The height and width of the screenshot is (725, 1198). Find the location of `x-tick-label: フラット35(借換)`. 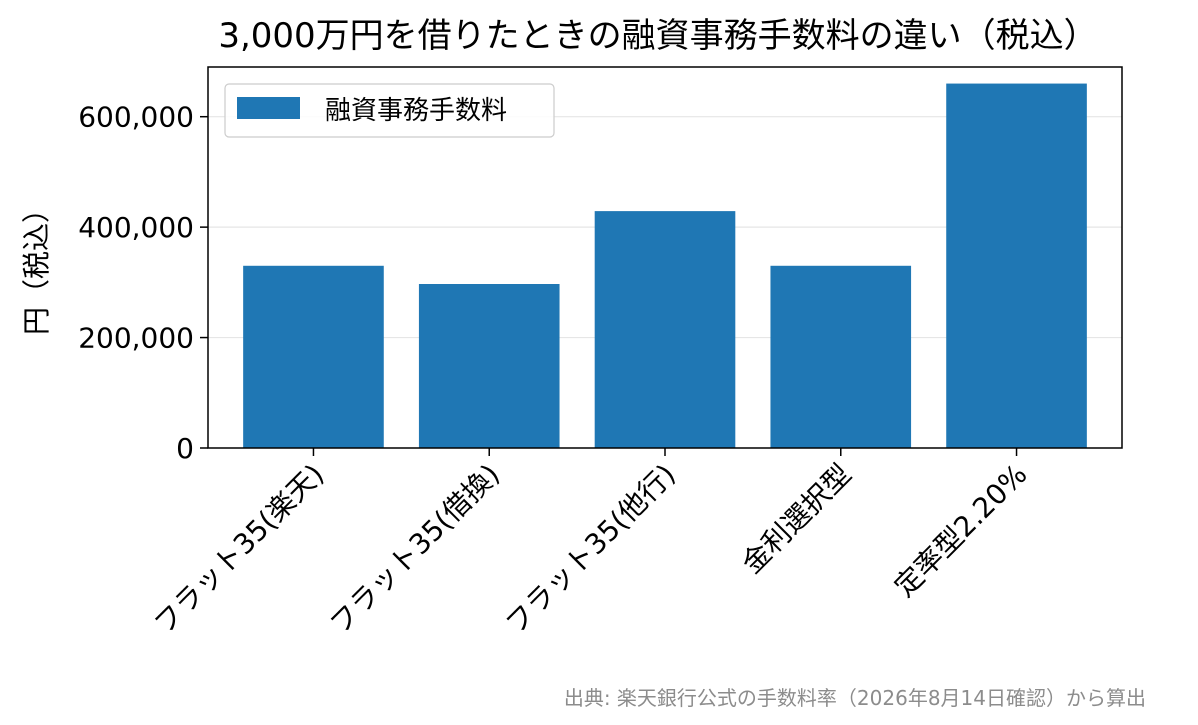

x-tick-label: フラット35(借換) is located at coordinates (414, 549).